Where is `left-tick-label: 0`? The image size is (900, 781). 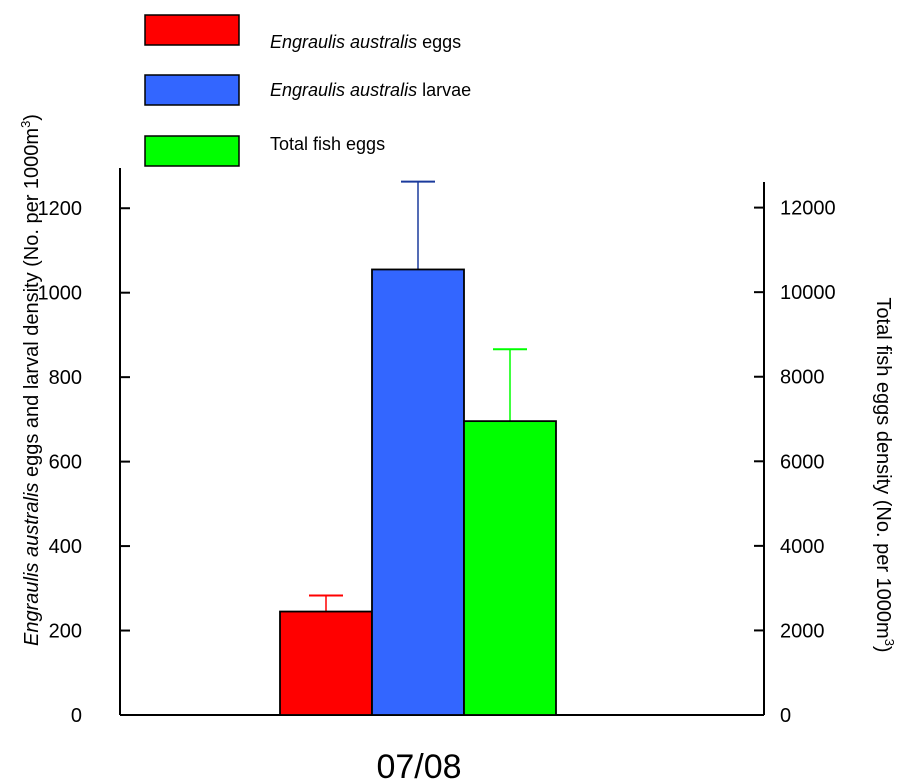
left-tick-label: 0 is located at coordinates (76, 716).